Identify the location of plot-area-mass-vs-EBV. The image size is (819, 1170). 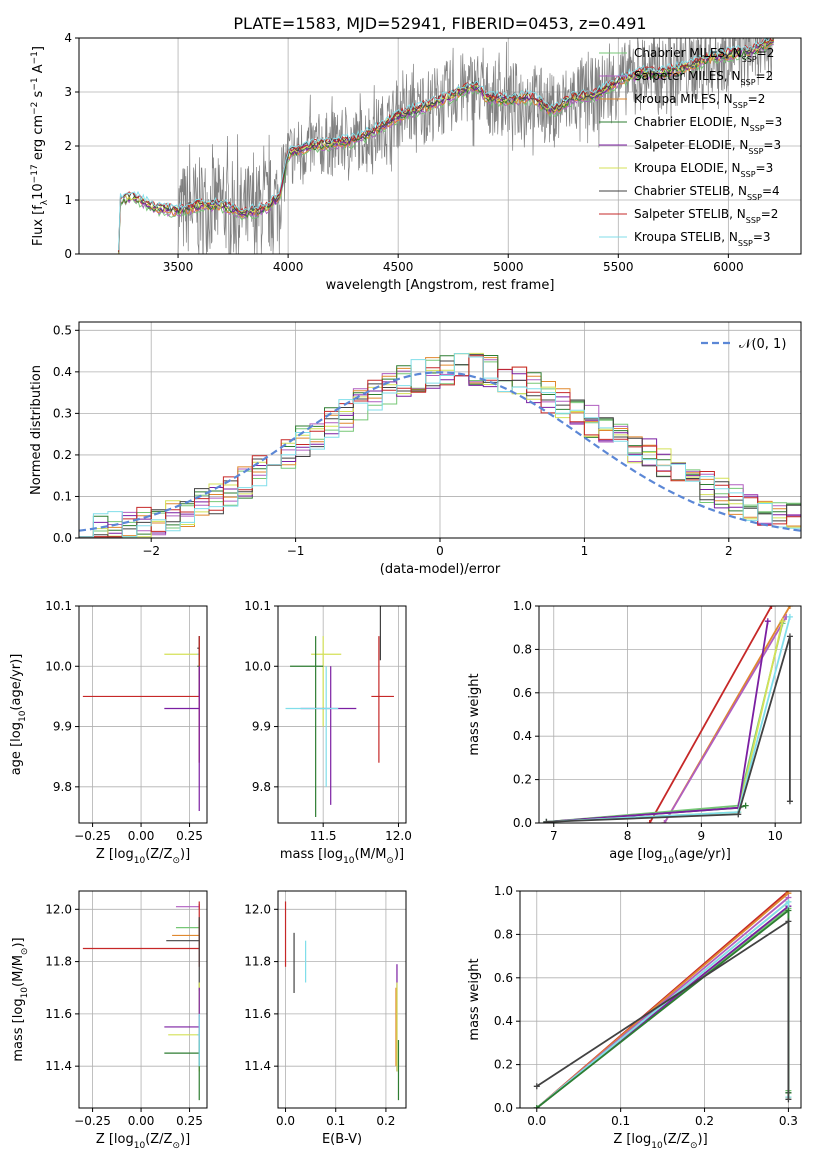
(342, 1001).